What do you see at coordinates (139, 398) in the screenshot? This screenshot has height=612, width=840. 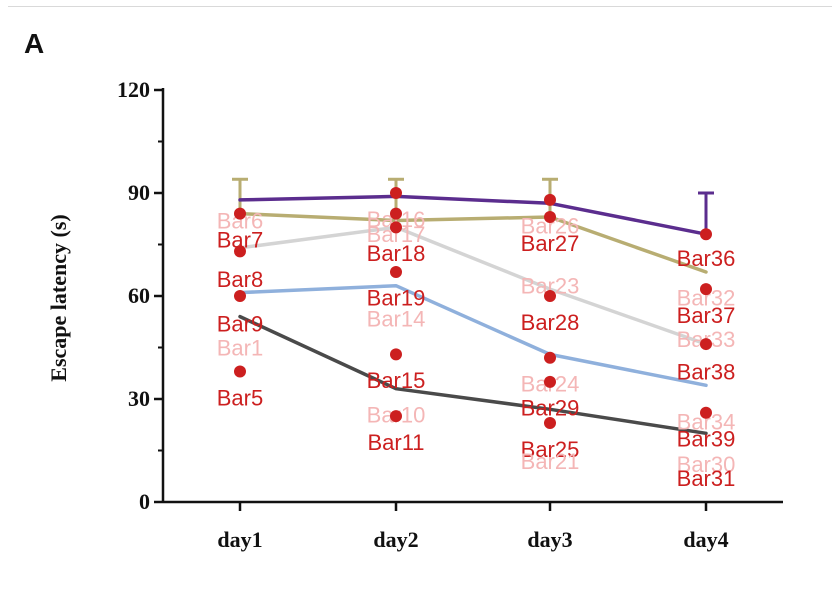 I see `y-tick-label: 30` at bounding box center [139, 398].